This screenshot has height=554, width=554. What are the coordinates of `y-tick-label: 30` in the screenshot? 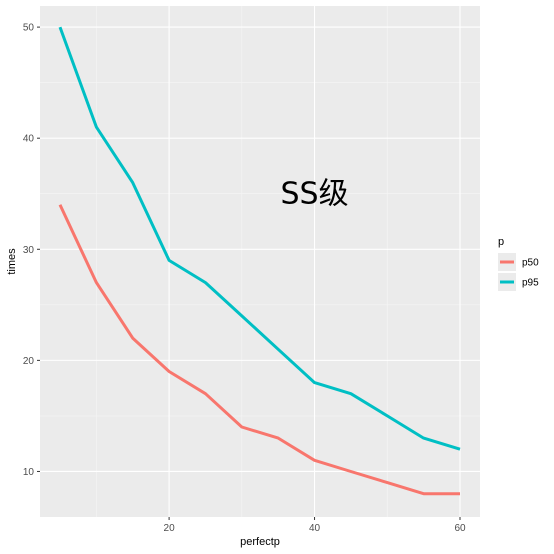 It's located at (29, 250).